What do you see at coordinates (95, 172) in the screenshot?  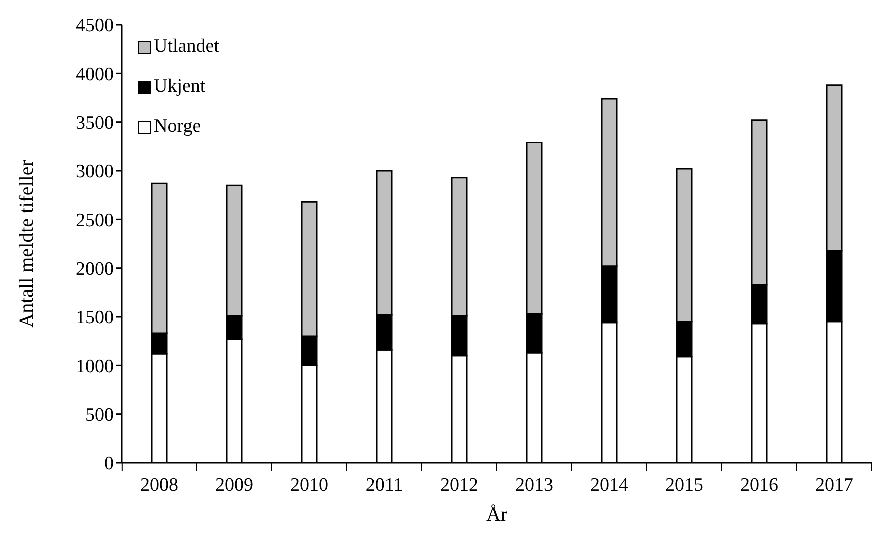 I see `y-tick-label: 3000` at bounding box center [95, 172].